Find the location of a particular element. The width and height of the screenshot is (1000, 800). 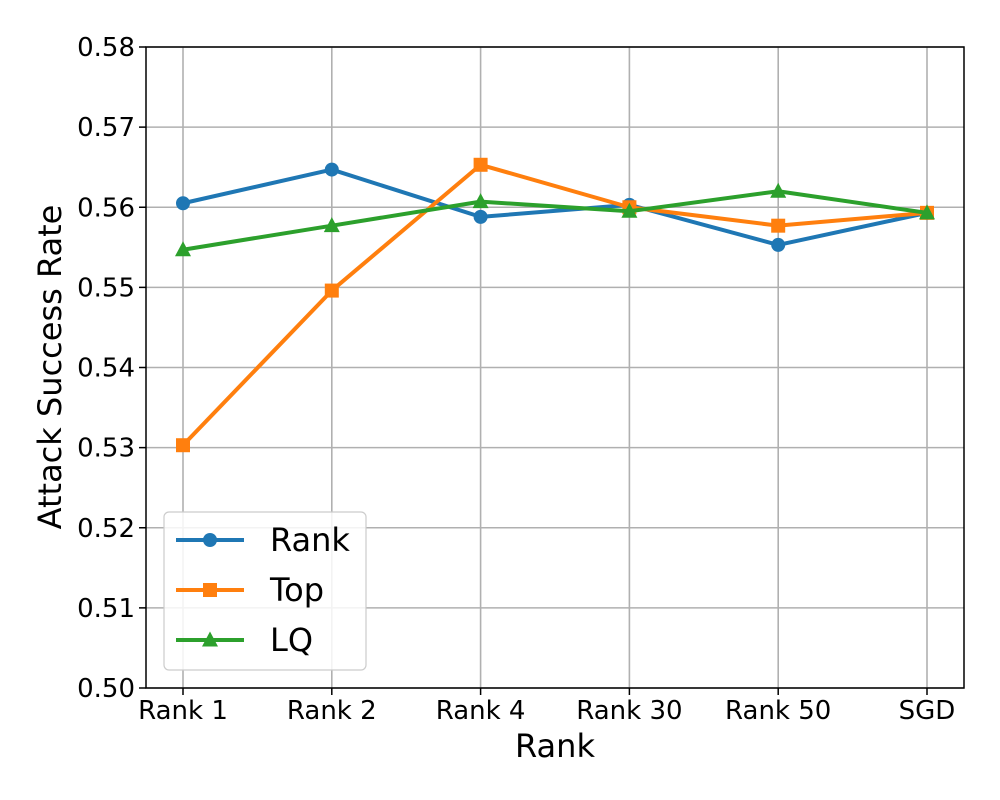

series-lq is located at coordinates (555, 219).